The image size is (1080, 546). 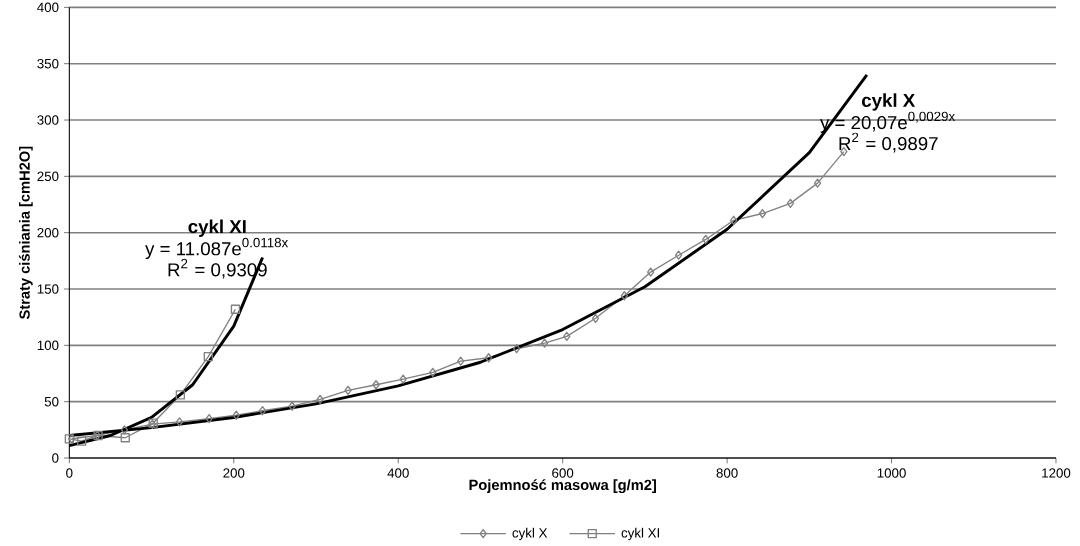 I want to click on annotation: y = 11.087e$^{0.0118x}$, so click(x=217, y=248).